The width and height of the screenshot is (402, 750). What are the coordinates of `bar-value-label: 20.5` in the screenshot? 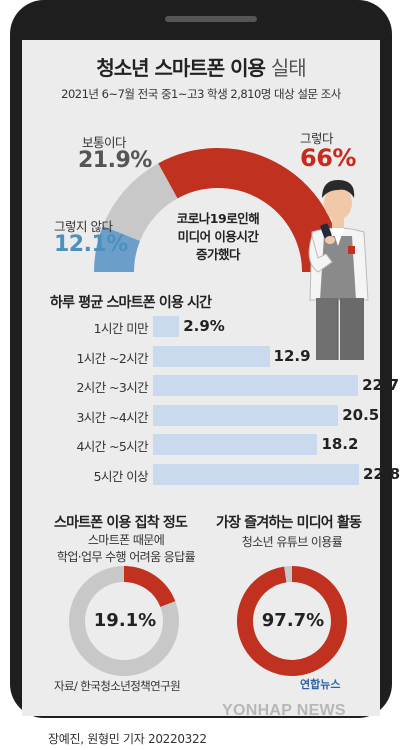 It's located at (361, 414).